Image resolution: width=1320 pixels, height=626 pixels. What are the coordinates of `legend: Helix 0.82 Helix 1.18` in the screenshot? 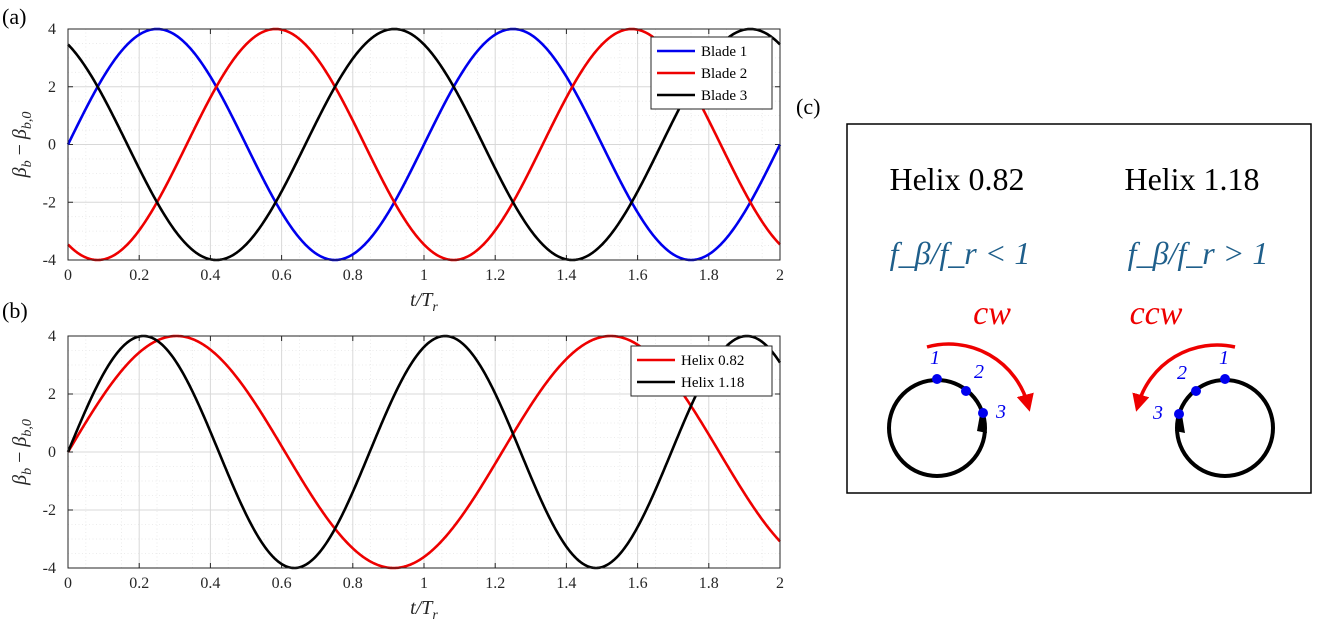 It's located at (701, 371).